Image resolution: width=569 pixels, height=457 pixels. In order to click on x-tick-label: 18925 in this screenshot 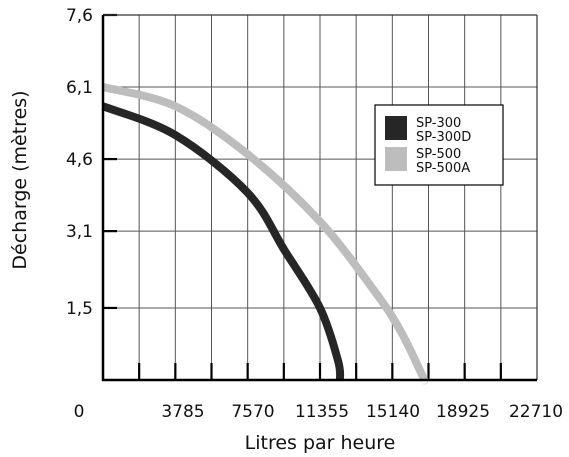, I will do `click(463, 412)`.